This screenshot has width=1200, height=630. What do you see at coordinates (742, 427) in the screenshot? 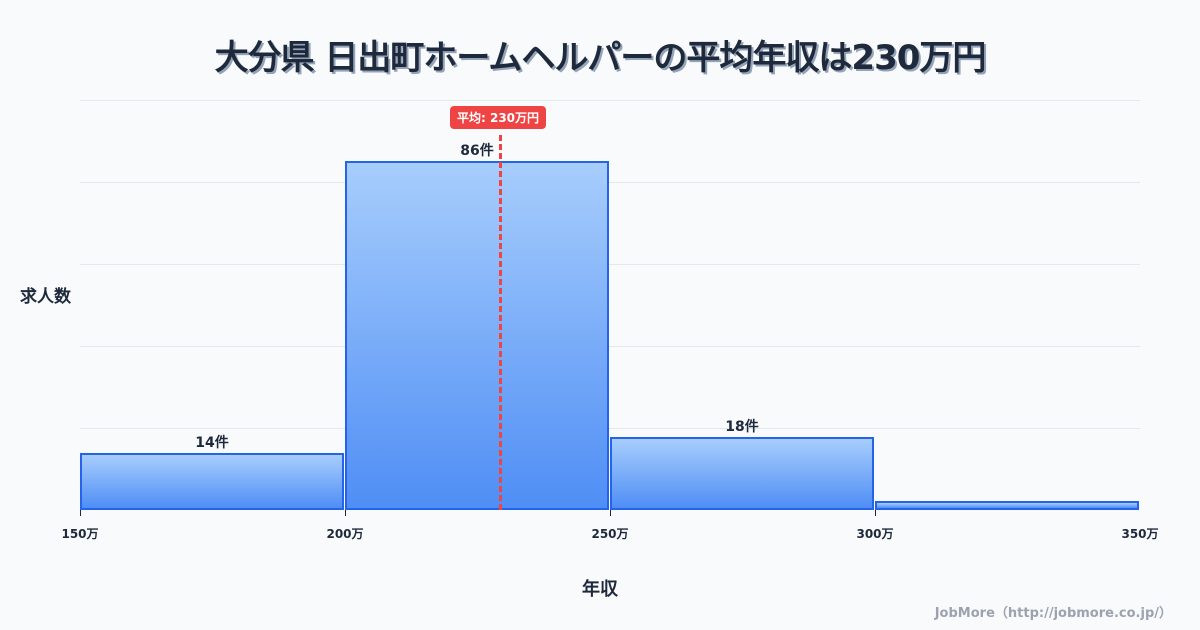
I see `bar-value-label: 18件` at bounding box center [742, 427].